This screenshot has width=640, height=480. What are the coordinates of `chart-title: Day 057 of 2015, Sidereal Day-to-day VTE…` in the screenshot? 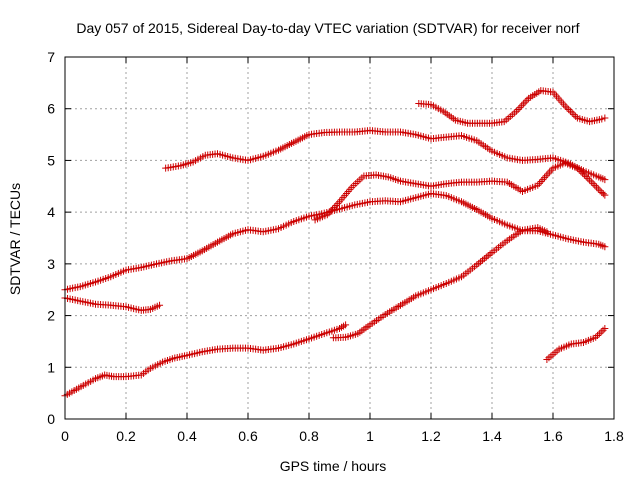 It's located at (327, 28).